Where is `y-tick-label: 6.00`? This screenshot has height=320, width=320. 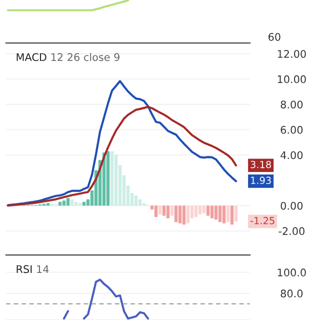
y-tick-label: 6.00 is located at coordinates (291, 130).